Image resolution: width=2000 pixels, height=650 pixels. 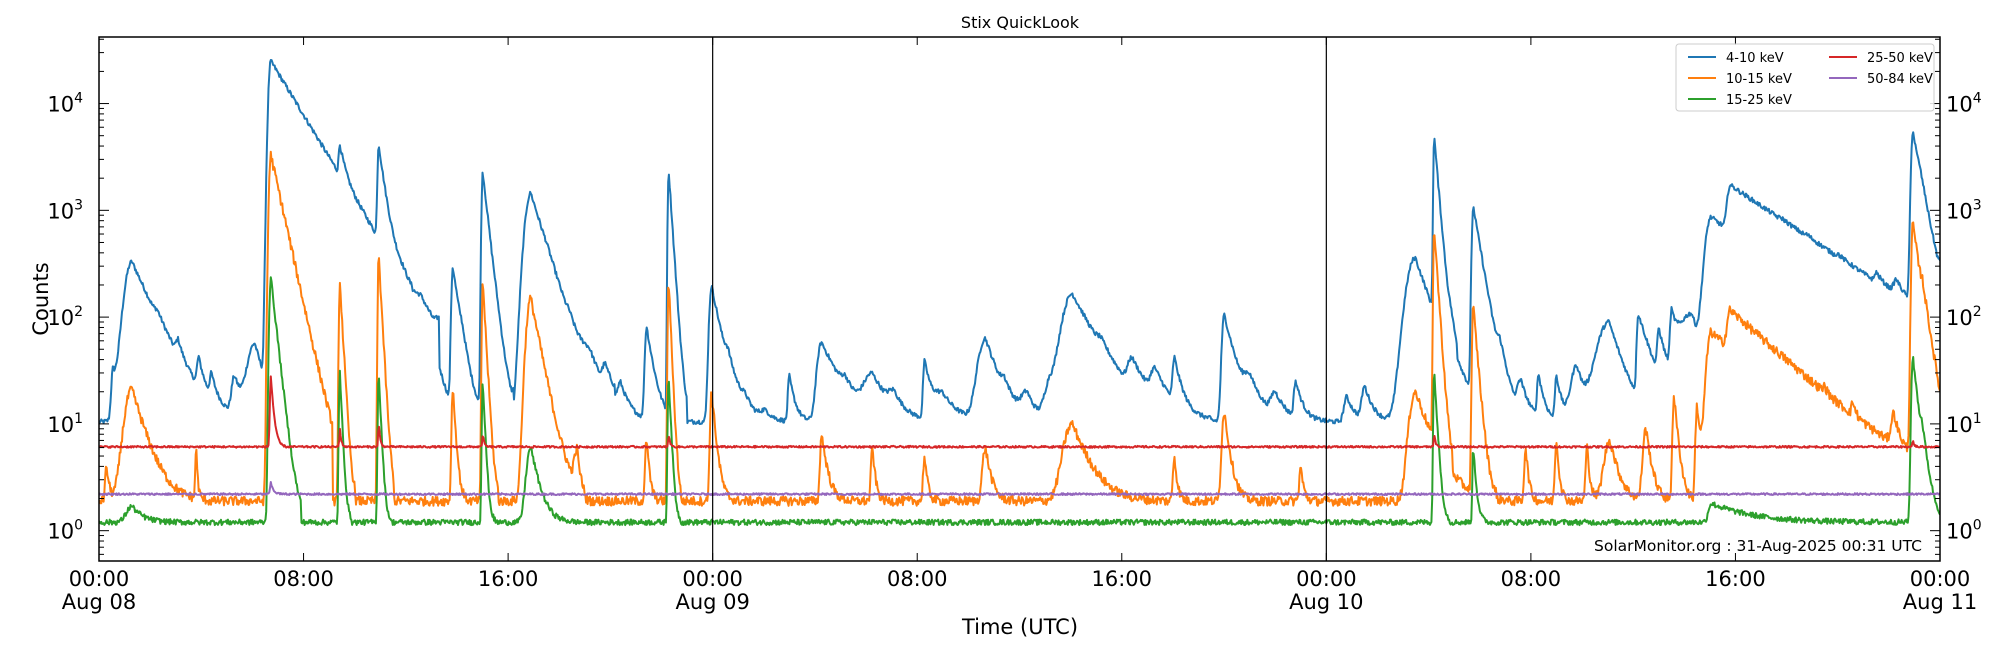 I want to click on x-tick-date-label: Aug 10, so click(x=1326, y=602).